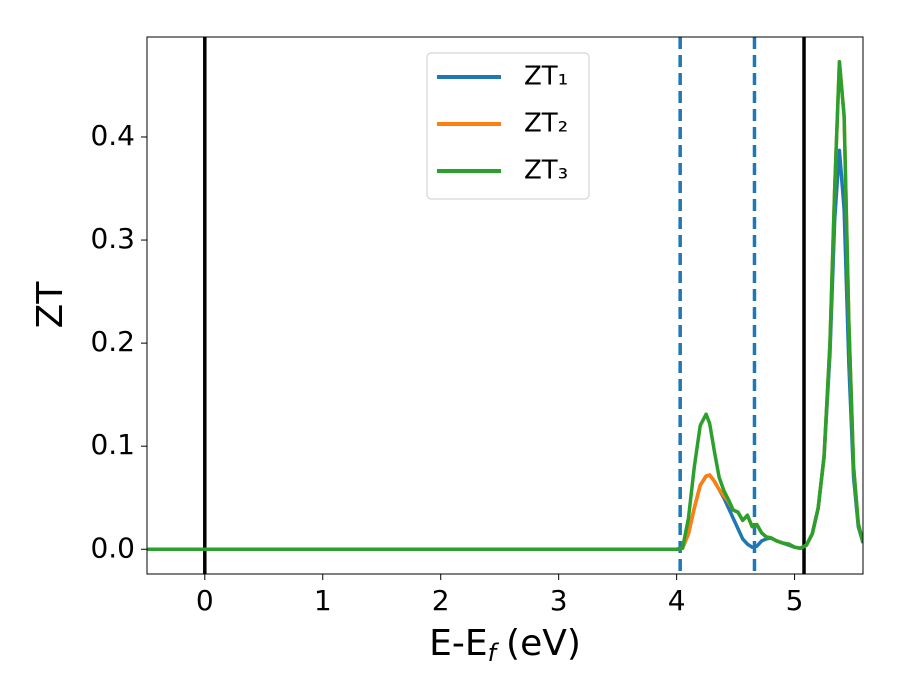 Image resolution: width=900 pixels, height=700 pixels. I want to click on x-tick-label: 1, so click(323, 600).